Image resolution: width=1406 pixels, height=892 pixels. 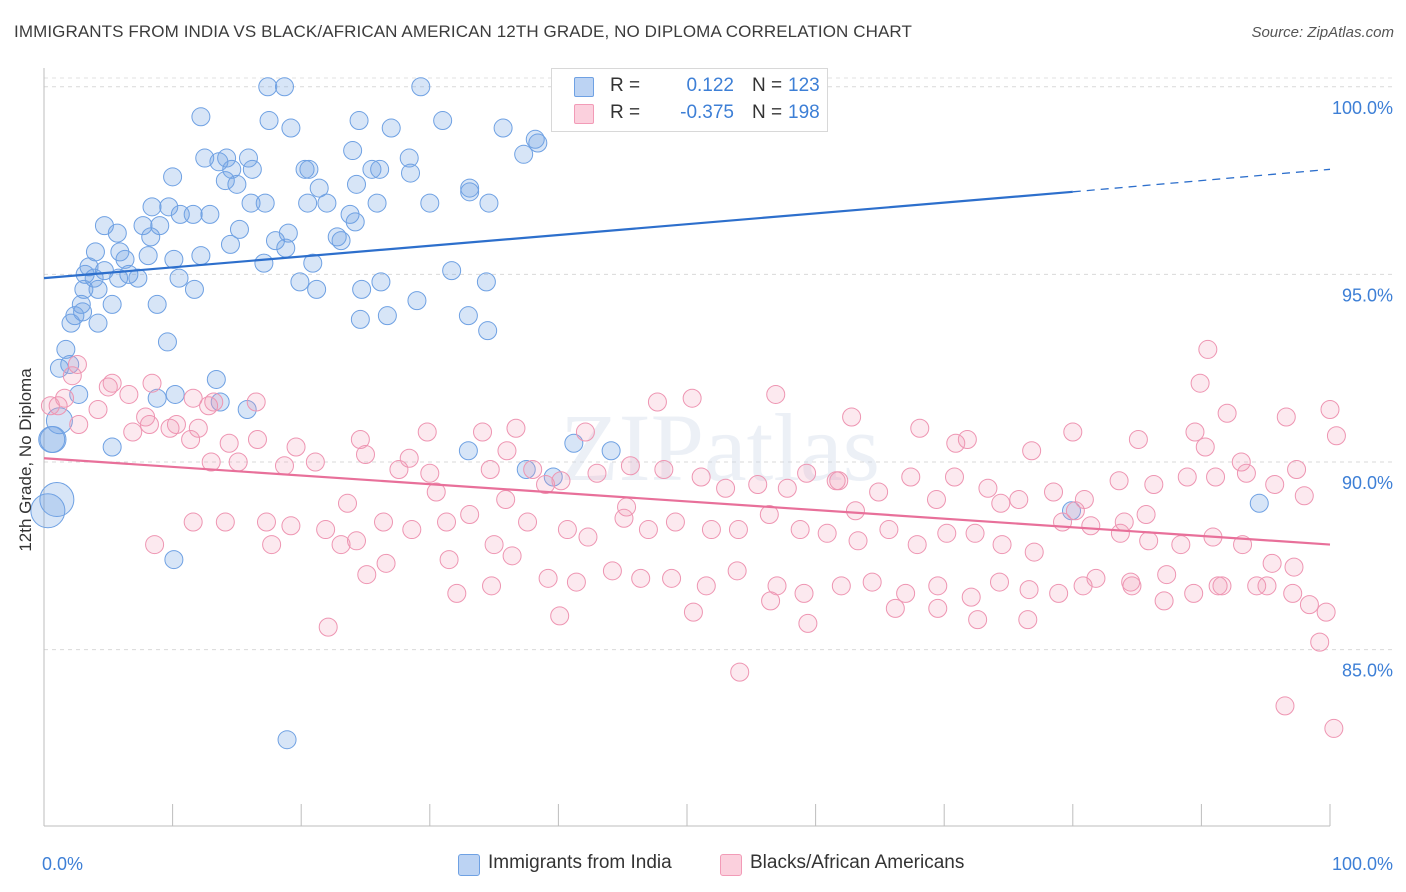 I want to click on legend-r-label: R =, so click(x=625, y=85).